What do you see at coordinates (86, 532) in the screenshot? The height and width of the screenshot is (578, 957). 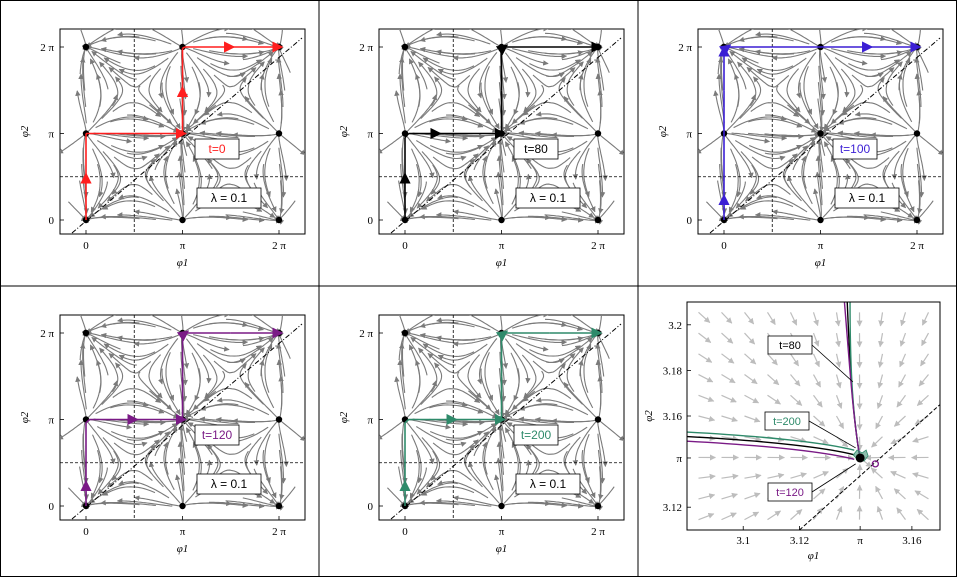 I see `x-tick-label: 0` at bounding box center [86, 532].